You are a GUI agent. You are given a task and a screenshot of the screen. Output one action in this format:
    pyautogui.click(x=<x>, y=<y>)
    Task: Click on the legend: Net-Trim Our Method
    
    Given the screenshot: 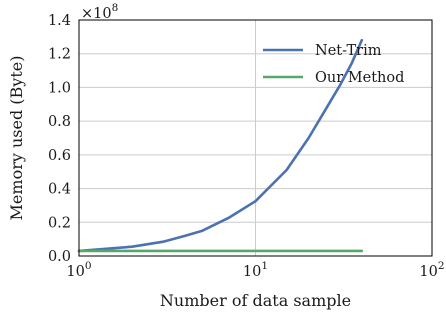 What is the action you would take?
    pyautogui.click(x=333, y=64)
    